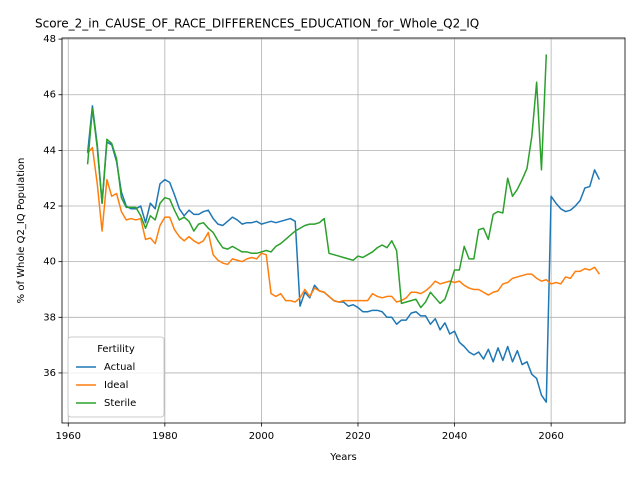  What do you see at coordinates (116, 377) in the screenshot?
I see `legend-box` at bounding box center [116, 377].